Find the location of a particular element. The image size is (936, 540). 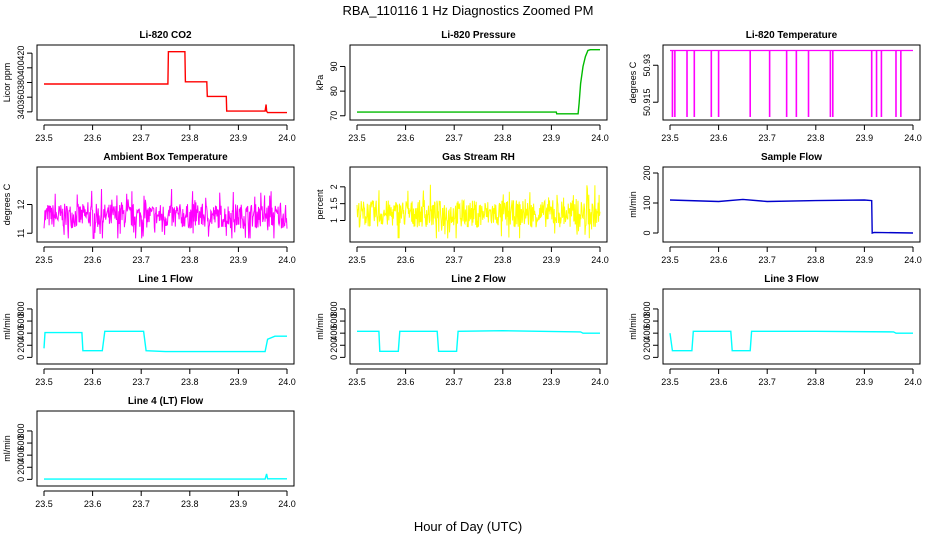

panel-title: Li-820 CO2 is located at coordinates (165, 35).